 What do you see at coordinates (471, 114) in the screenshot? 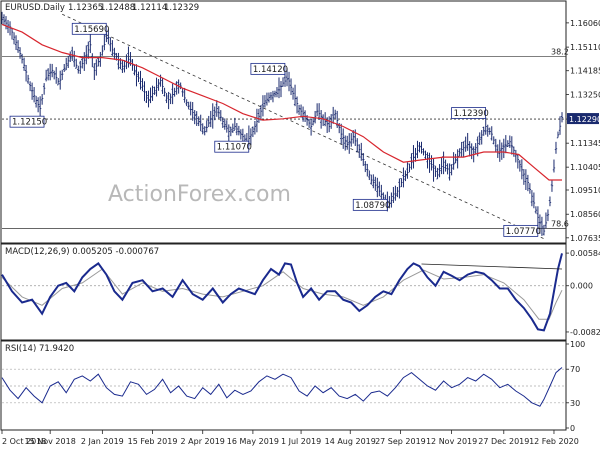
I see `price-label-text: 1.12390` at bounding box center [471, 114].